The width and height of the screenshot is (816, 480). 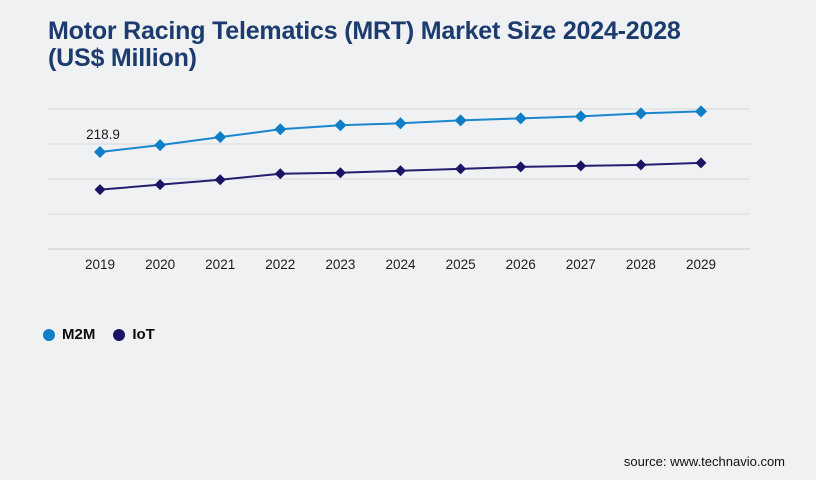 I want to click on data-point-iot-2024, so click(x=400, y=171).